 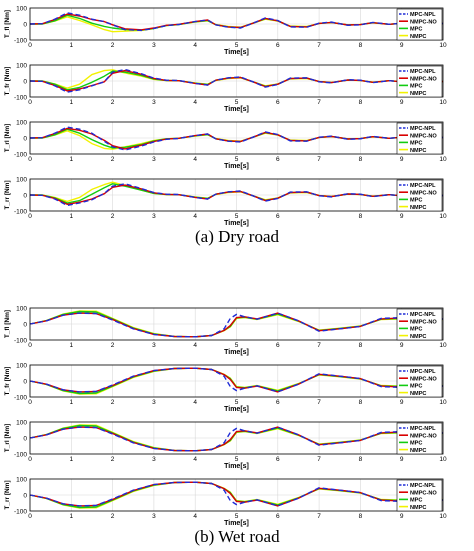 I want to click on series-line-nmpc-no, so click(x=236, y=22).